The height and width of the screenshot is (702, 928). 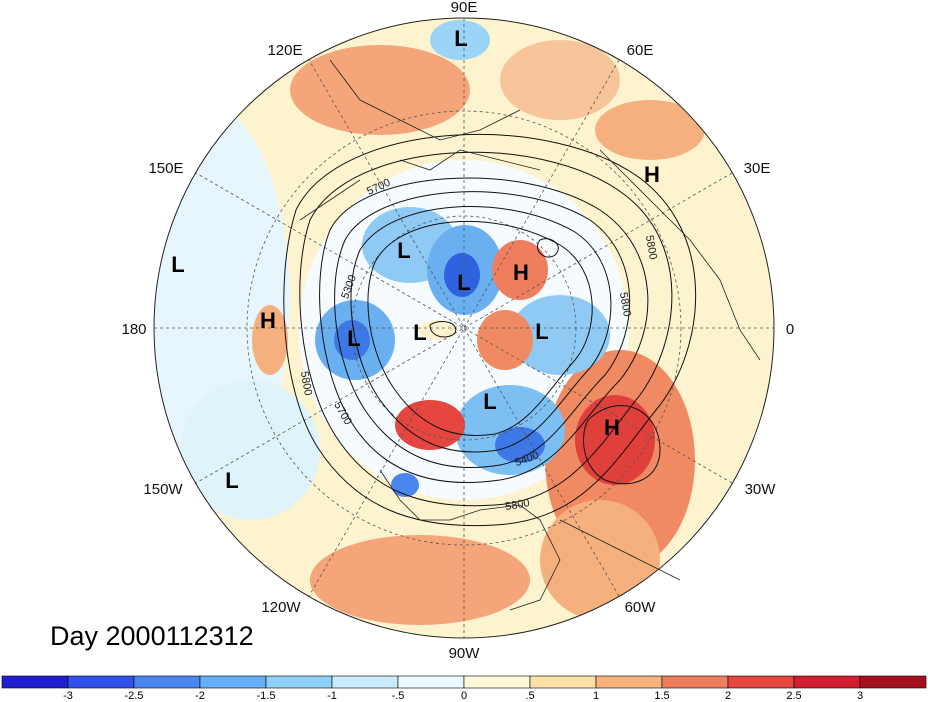 I want to click on colorbar-tick-label: -2, so click(x=200, y=696).